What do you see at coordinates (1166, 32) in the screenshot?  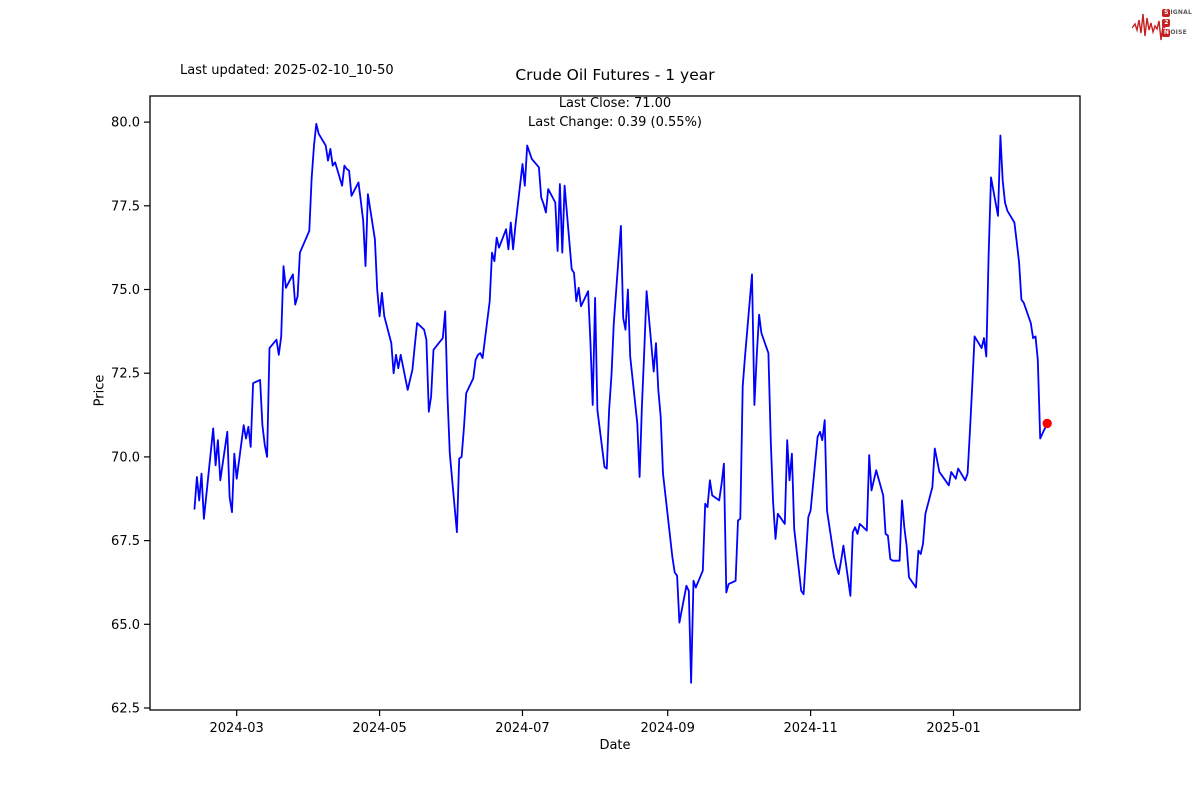 I see `logo-letter-n: N` at bounding box center [1166, 32].